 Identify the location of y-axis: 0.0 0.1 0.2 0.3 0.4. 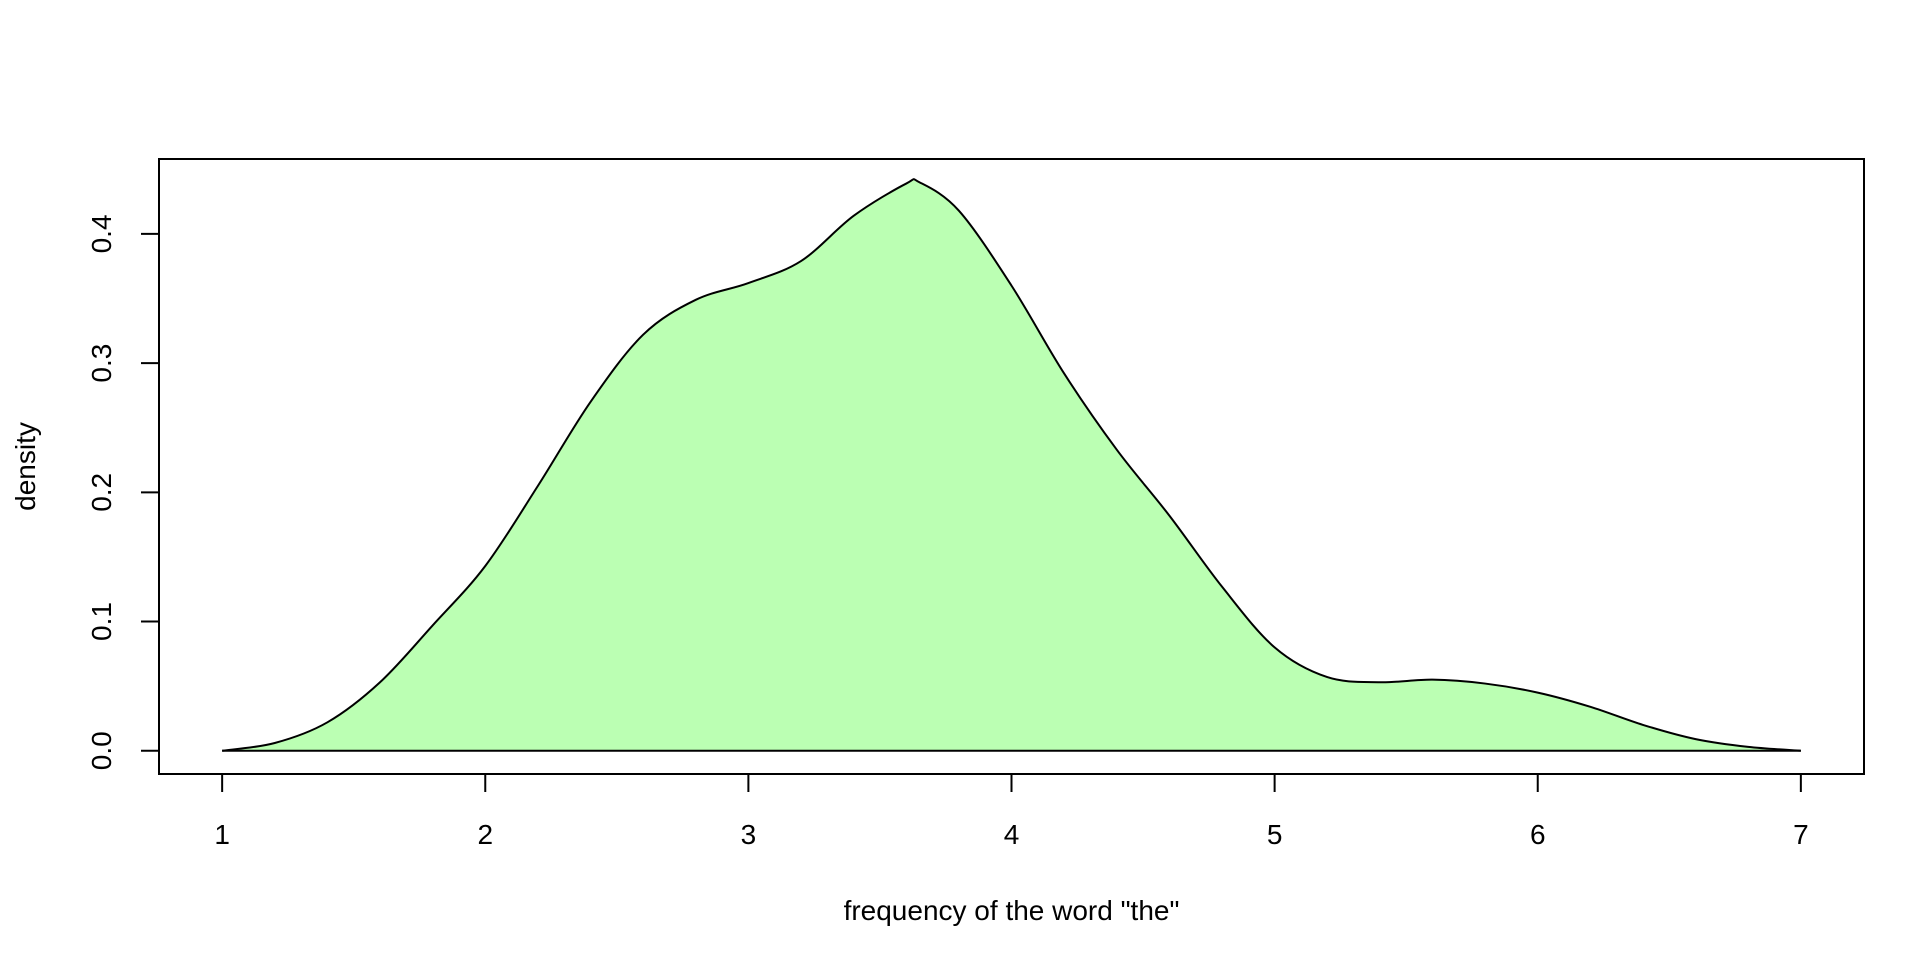
(123, 492).